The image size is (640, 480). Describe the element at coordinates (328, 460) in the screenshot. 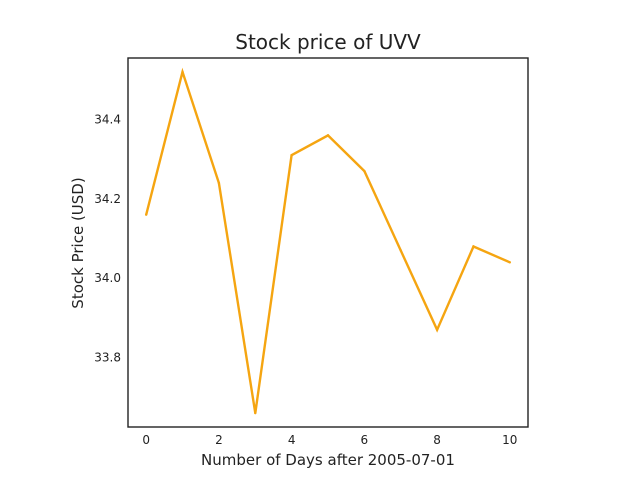

I see `x-axis-label: Number of Days after 2005-07-01` at that location.